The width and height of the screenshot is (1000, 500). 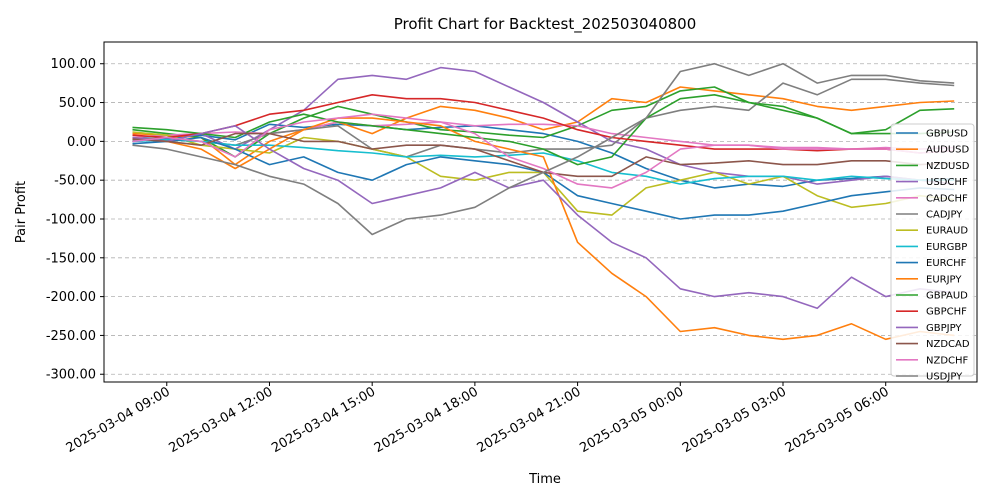 I want to click on legend-label: EURGBP, so click(x=946, y=247).